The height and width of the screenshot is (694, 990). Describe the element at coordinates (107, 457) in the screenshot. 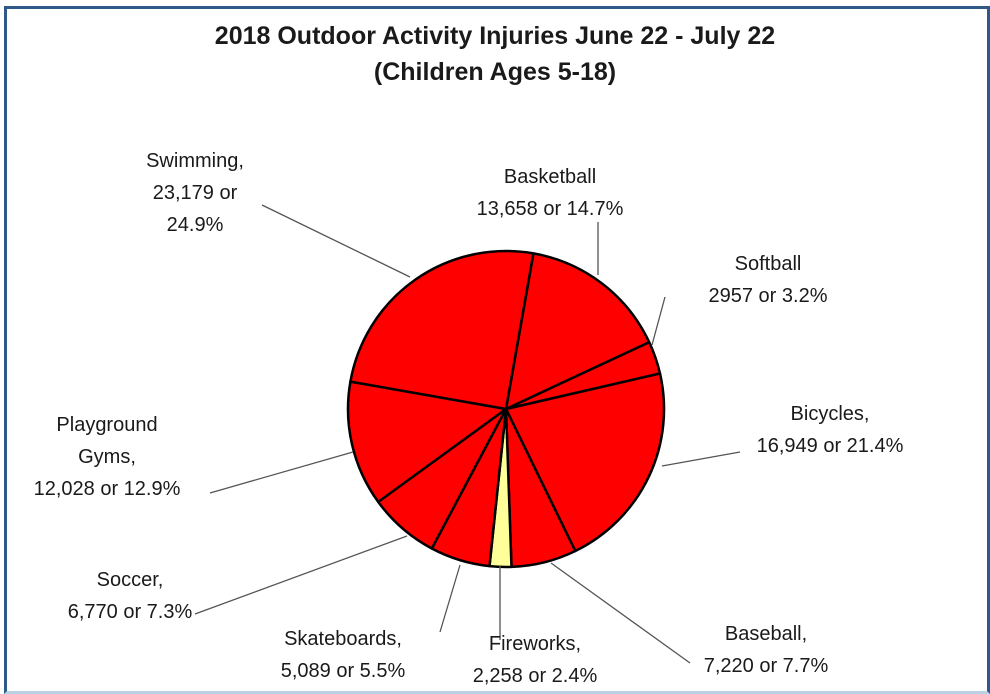

I see `data-label-playground-gyms: Playground Gyms, 12,028 or 12.9%` at that location.